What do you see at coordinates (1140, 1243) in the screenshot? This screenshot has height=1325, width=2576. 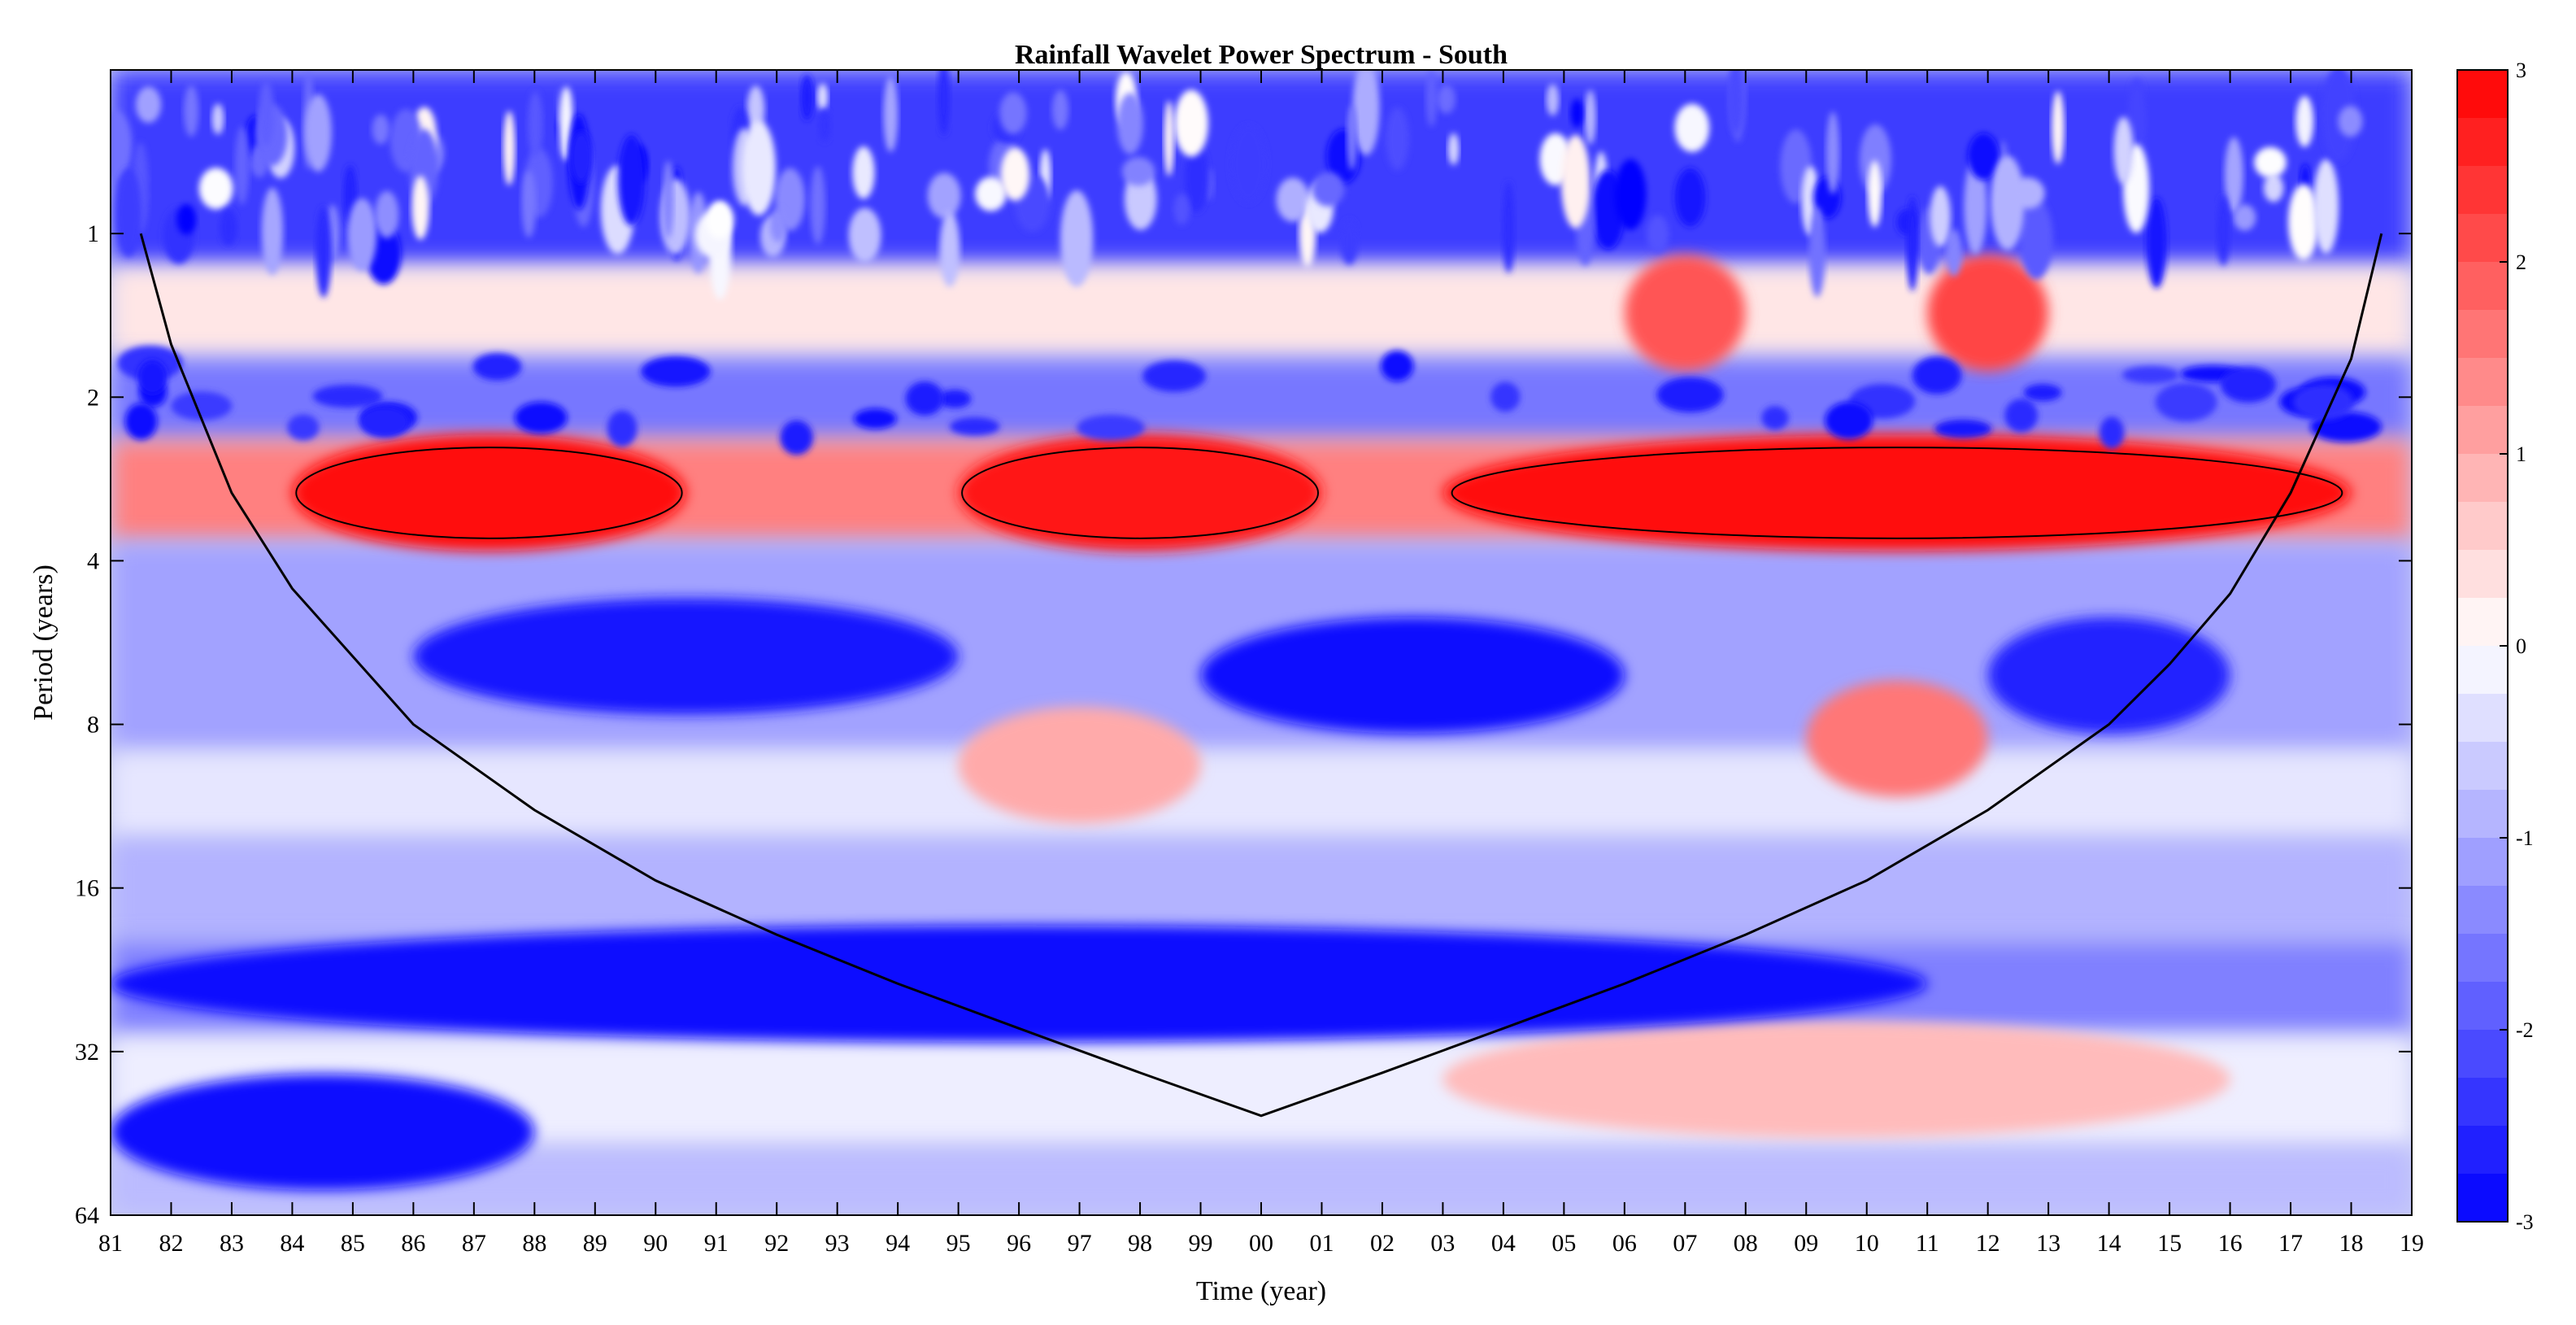 I see `x-tick-label: 98` at bounding box center [1140, 1243].